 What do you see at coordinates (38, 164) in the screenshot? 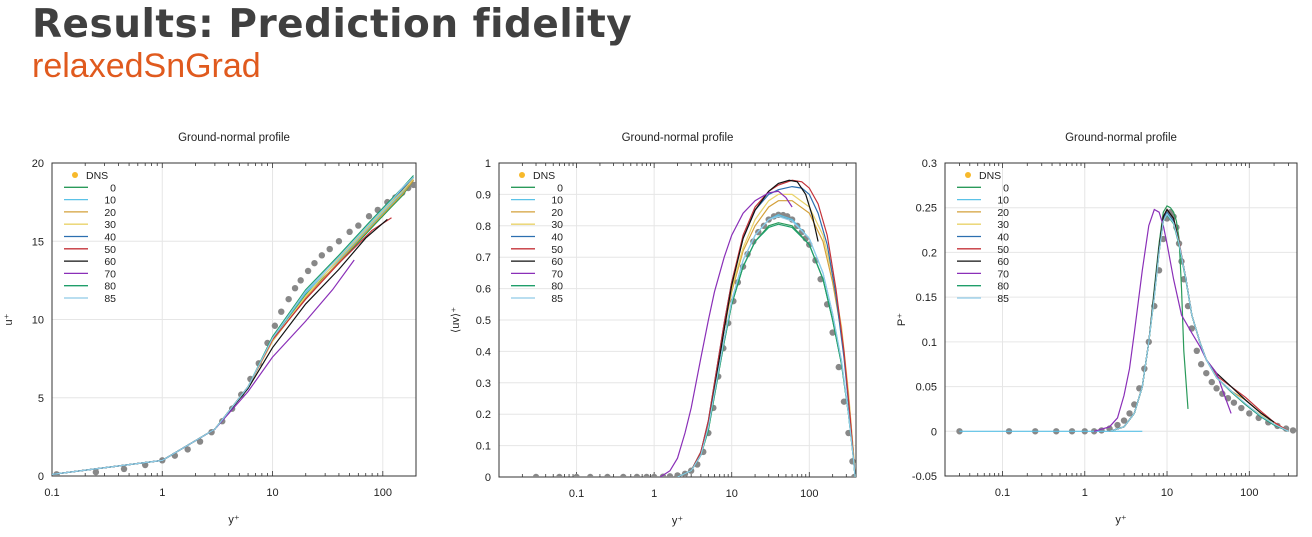
I see `y-tick-label: 20` at bounding box center [38, 164].